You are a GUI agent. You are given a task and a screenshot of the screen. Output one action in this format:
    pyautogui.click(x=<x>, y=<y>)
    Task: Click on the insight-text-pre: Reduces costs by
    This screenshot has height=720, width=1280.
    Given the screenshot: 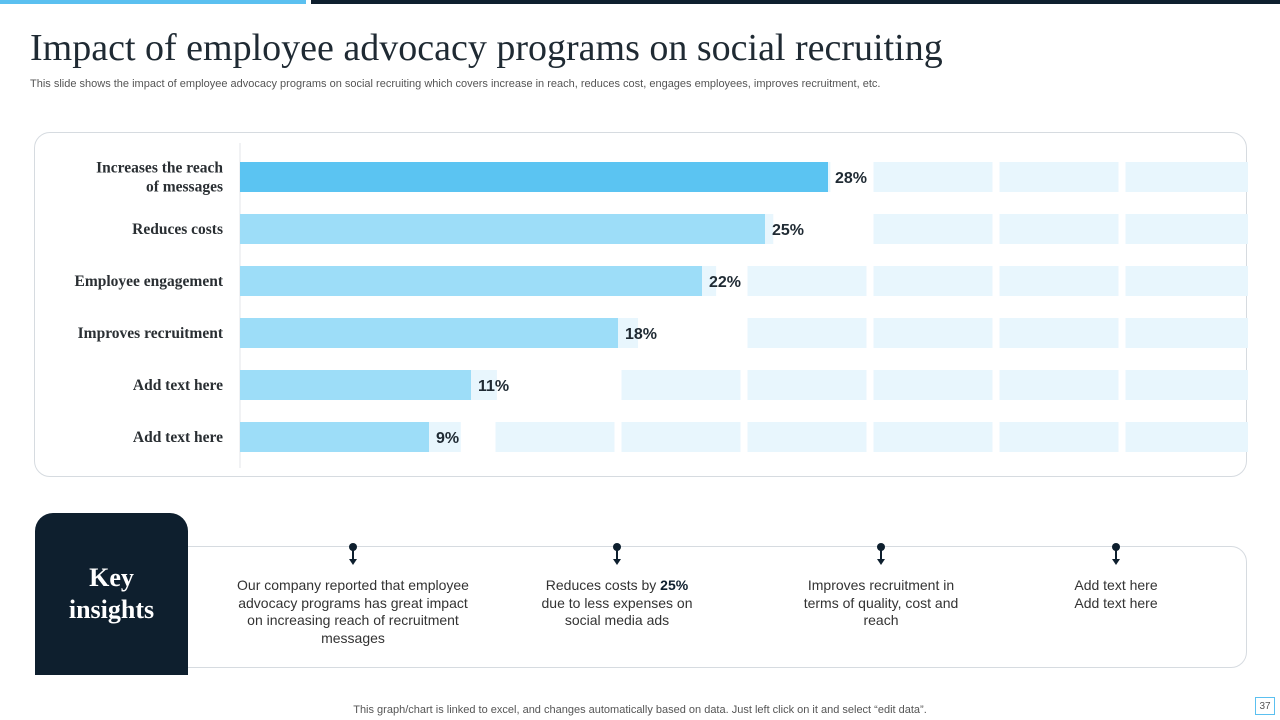 What is the action you would take?
    pyautogui.click(x=603, y=585)
    